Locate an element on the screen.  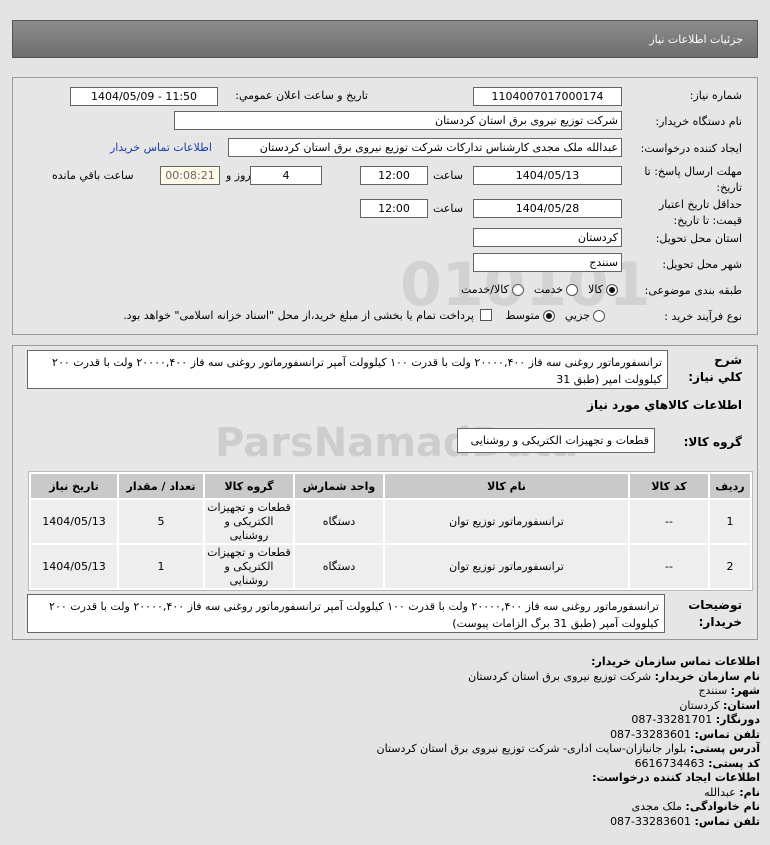
category-goods-service: کالا/خدمت is located at coordinates (492, 289).